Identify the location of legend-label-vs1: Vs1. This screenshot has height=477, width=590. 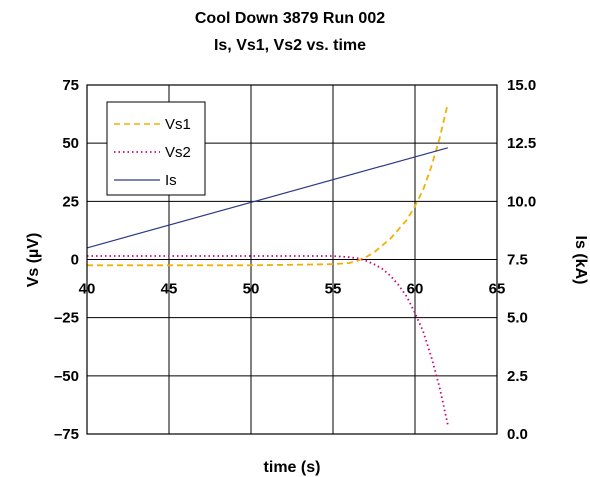
(178, 124).